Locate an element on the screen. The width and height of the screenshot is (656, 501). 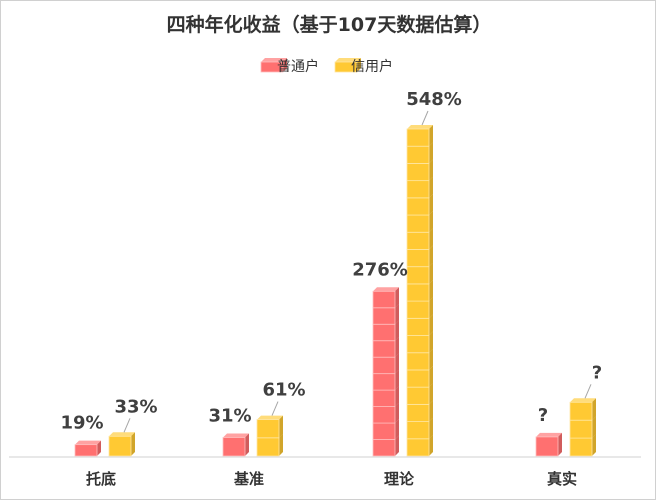
data-label-regular-3: ? is located at coordinates (543, 415).